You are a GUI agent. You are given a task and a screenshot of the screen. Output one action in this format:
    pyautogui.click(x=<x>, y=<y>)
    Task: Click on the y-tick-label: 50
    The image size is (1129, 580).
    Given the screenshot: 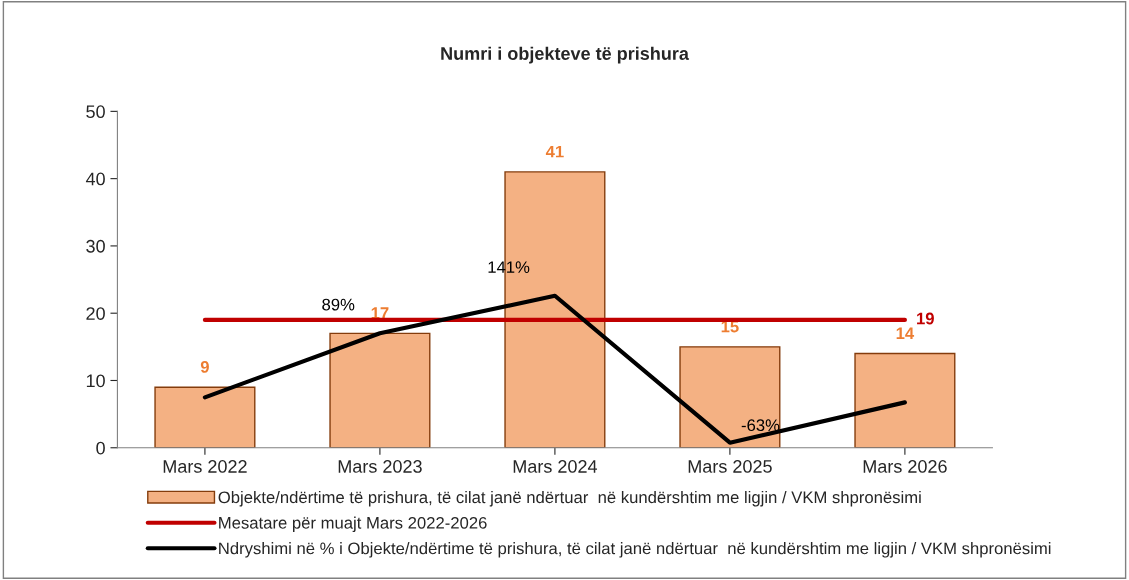 What is the action you would take?
    pyautogui.click(x=95, y=112)
    